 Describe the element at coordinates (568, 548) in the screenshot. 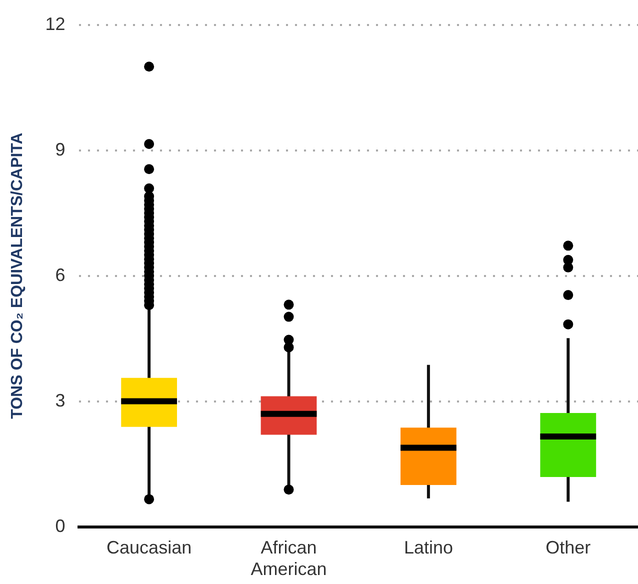

I see `x-tick-label: Other` at that location.